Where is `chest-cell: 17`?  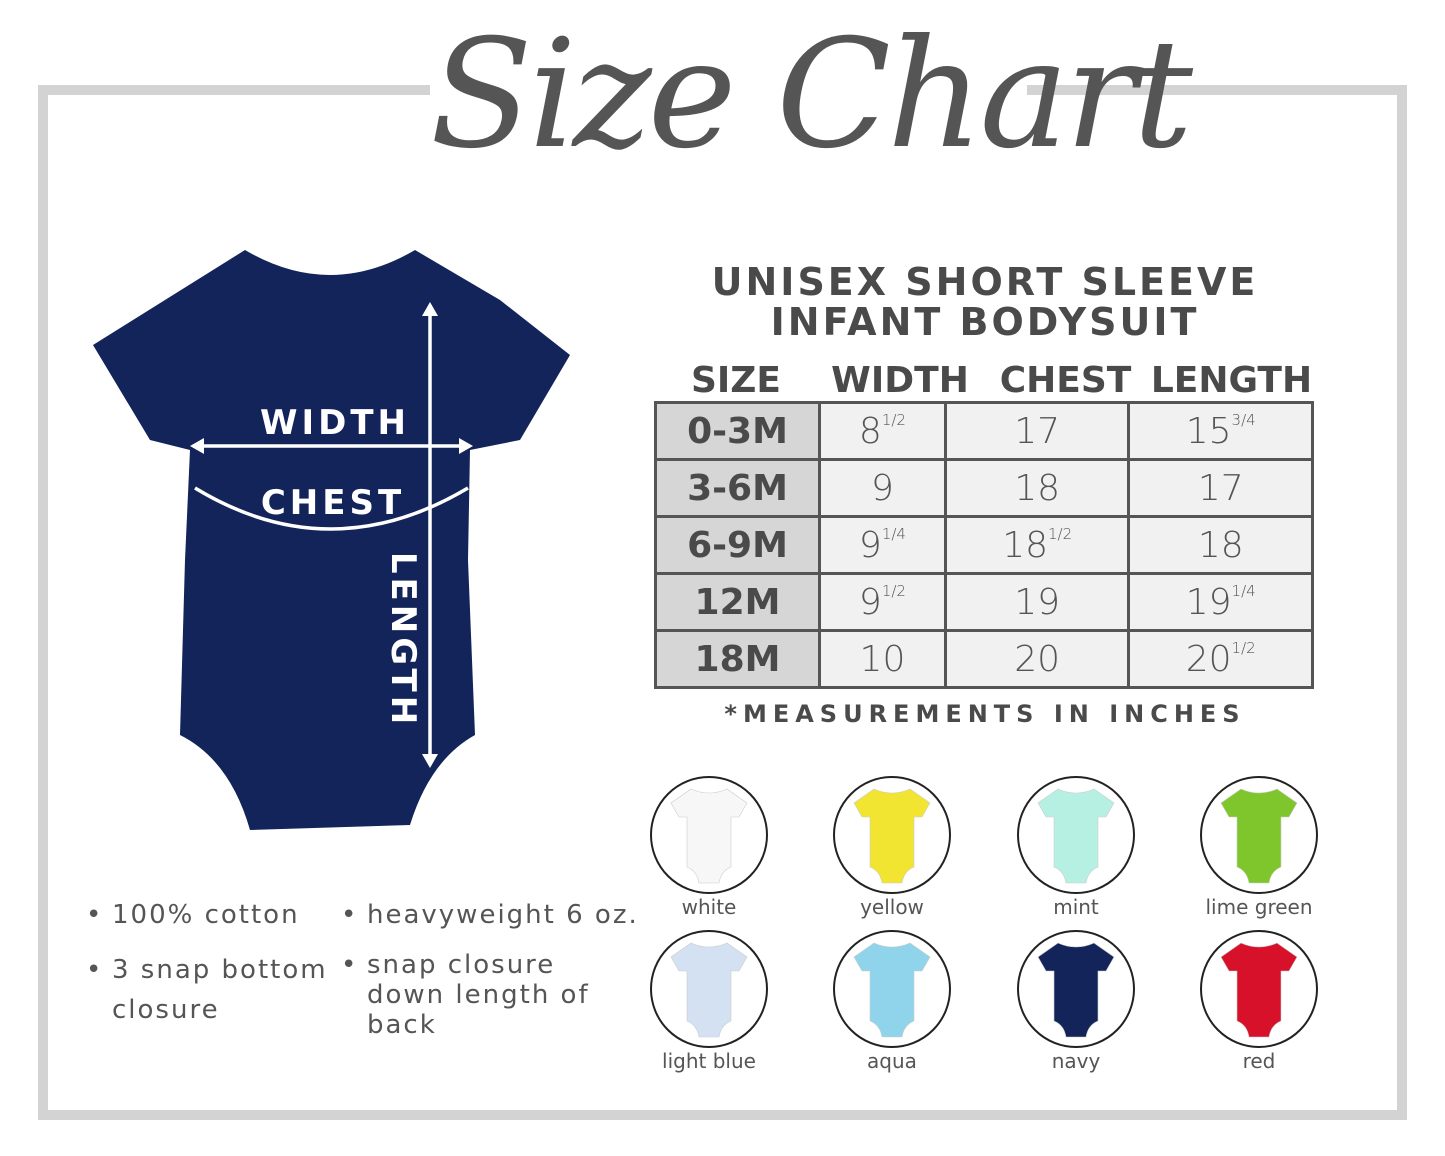
chest-cell: 17 is located at coordinates (1037, 431).